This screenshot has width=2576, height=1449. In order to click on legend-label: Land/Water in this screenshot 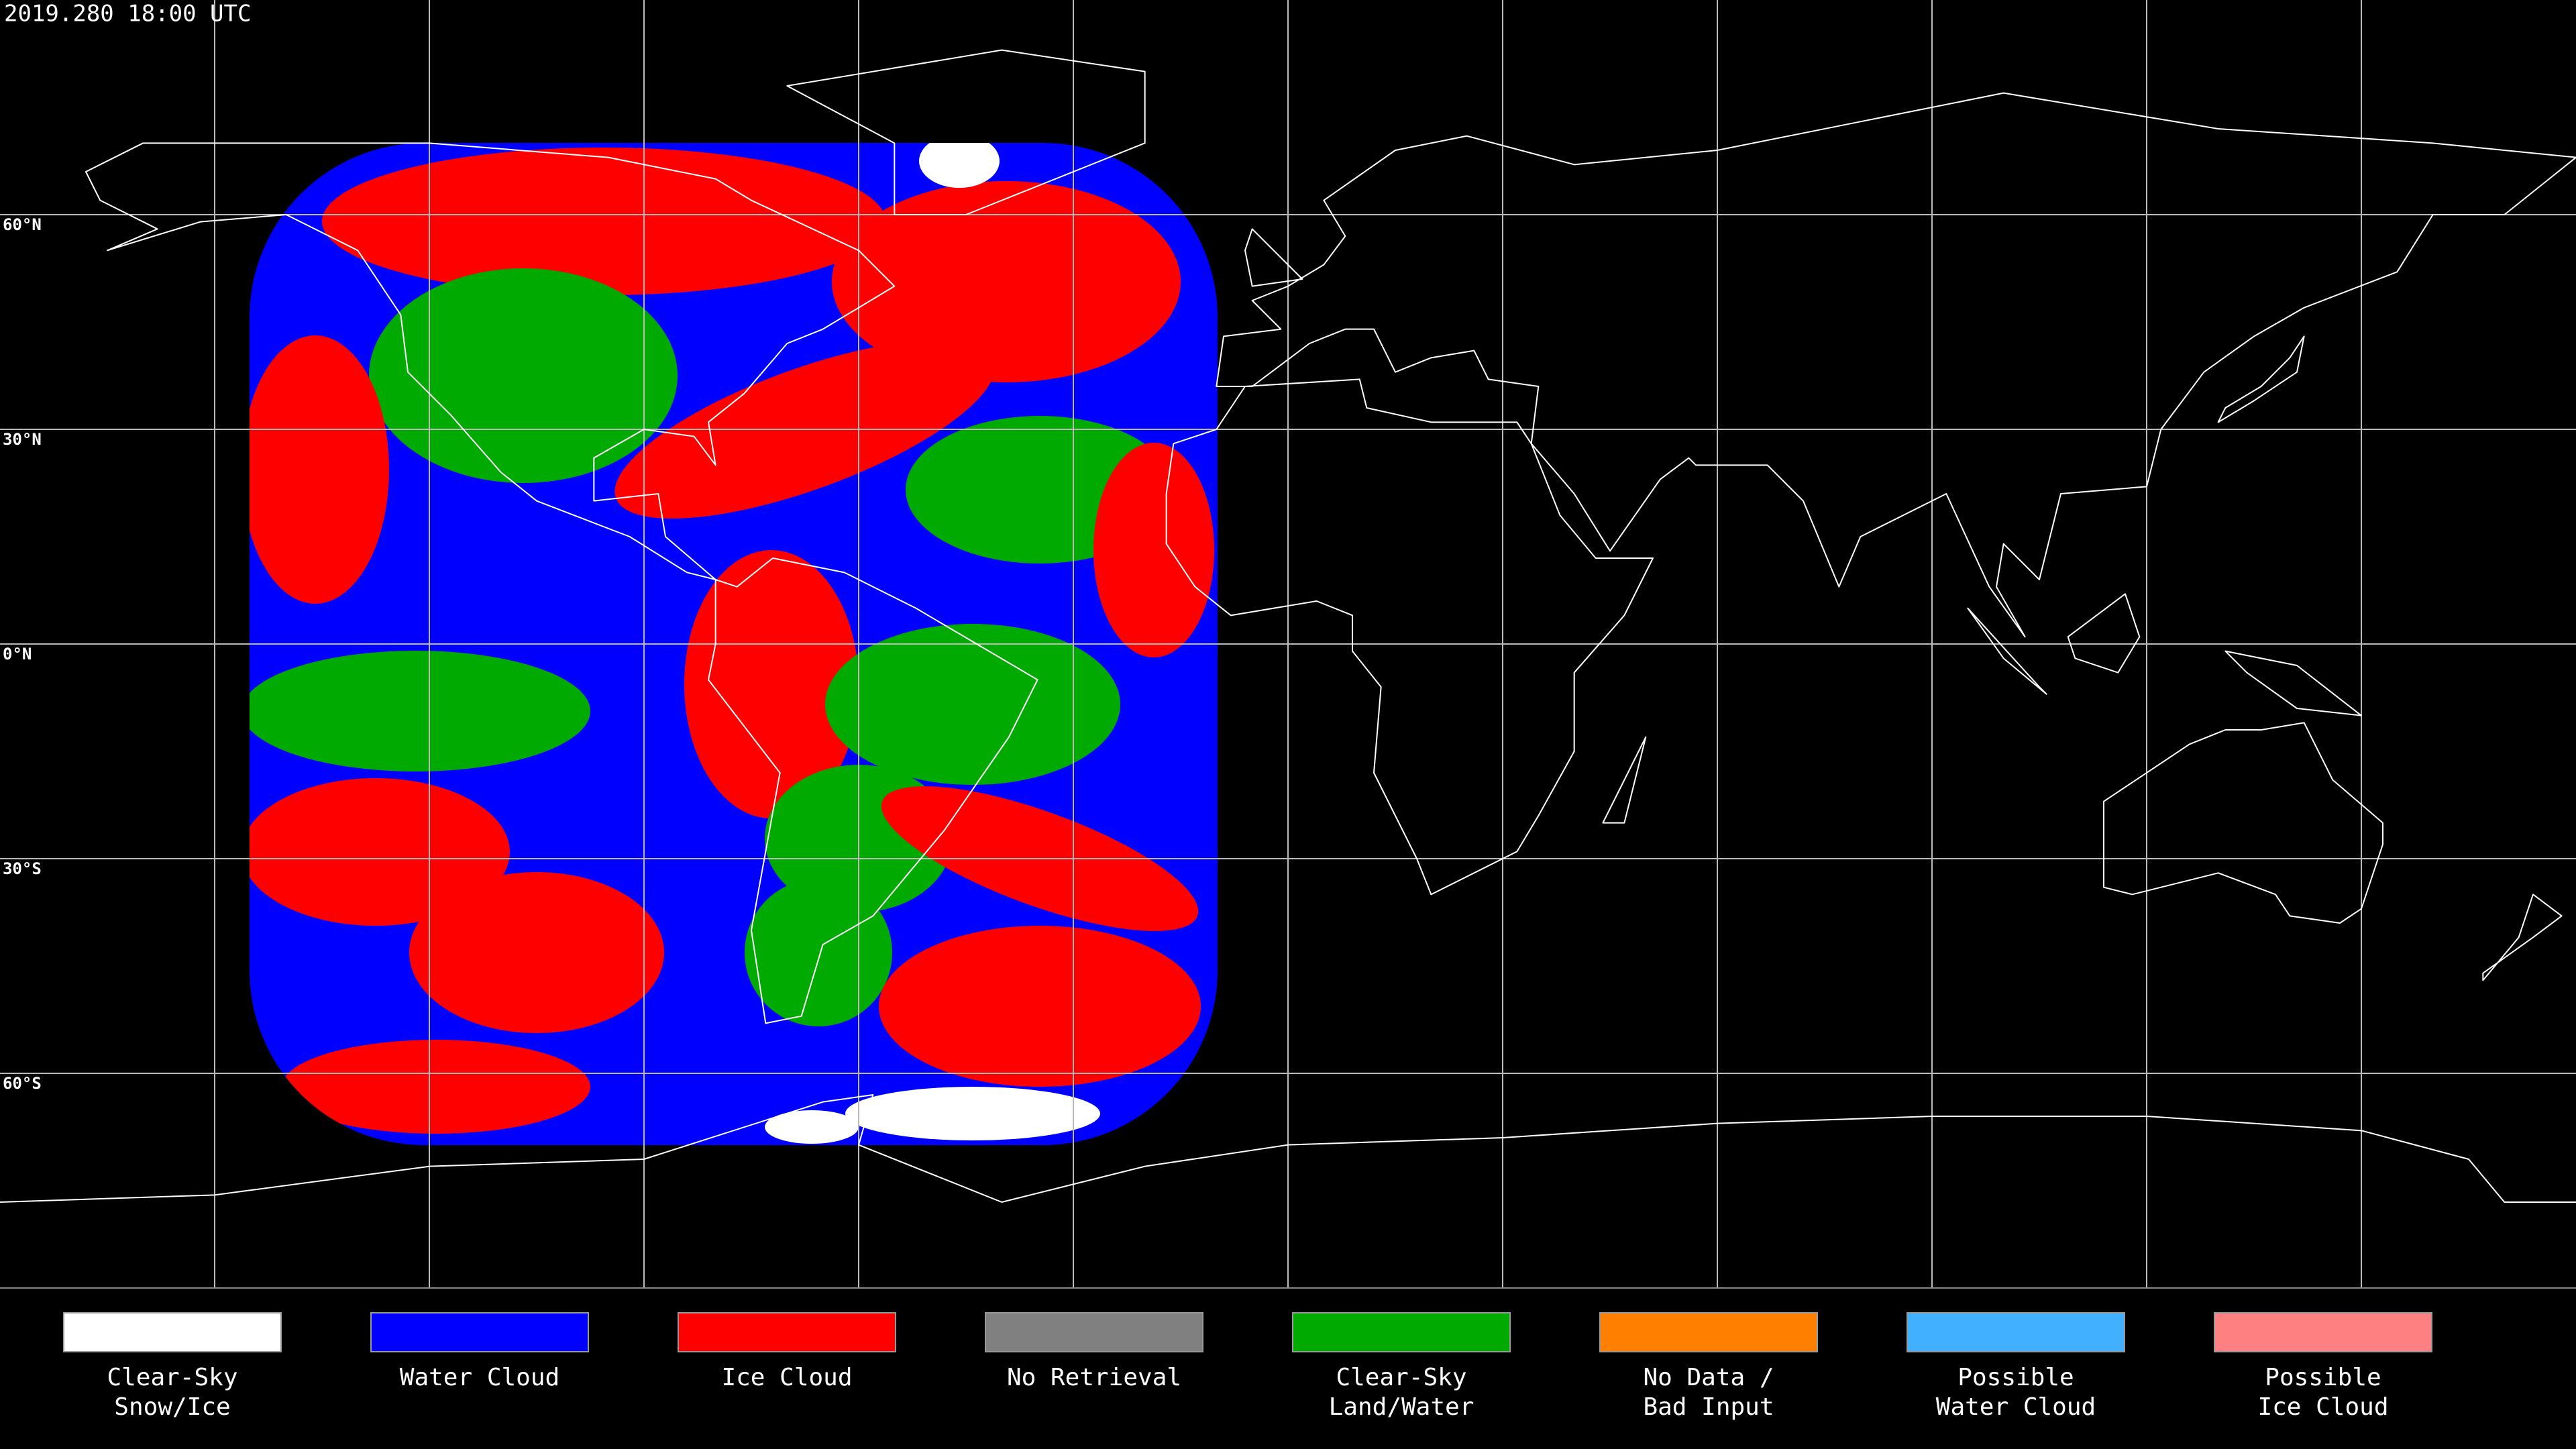, I will do `click(1401, 1407)`.